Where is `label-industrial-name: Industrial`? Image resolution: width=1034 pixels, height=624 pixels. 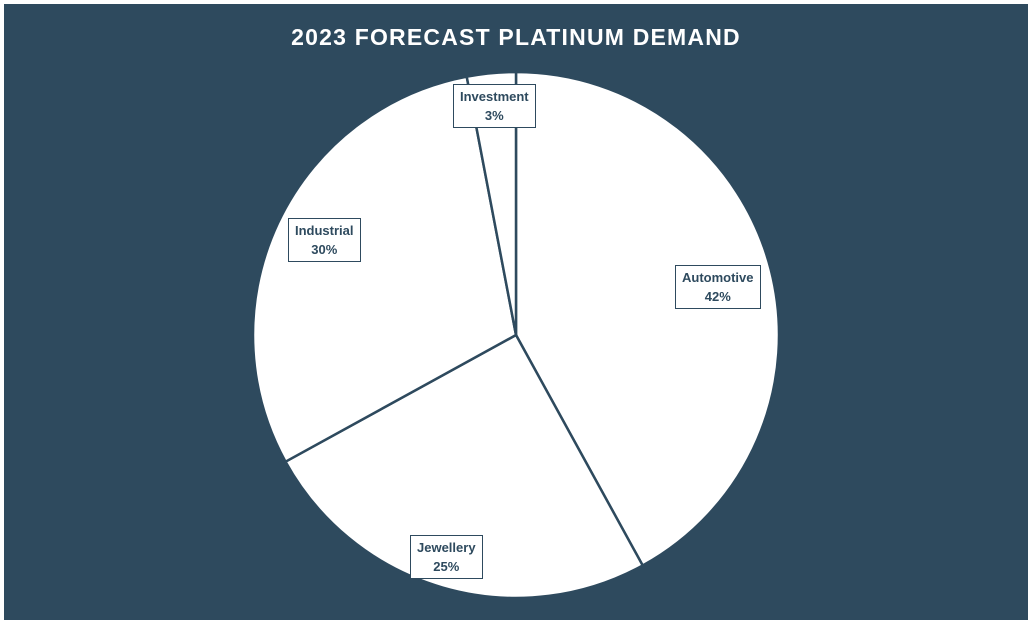
label-industrial-name: Industrial is located at coordinates (324, 230).